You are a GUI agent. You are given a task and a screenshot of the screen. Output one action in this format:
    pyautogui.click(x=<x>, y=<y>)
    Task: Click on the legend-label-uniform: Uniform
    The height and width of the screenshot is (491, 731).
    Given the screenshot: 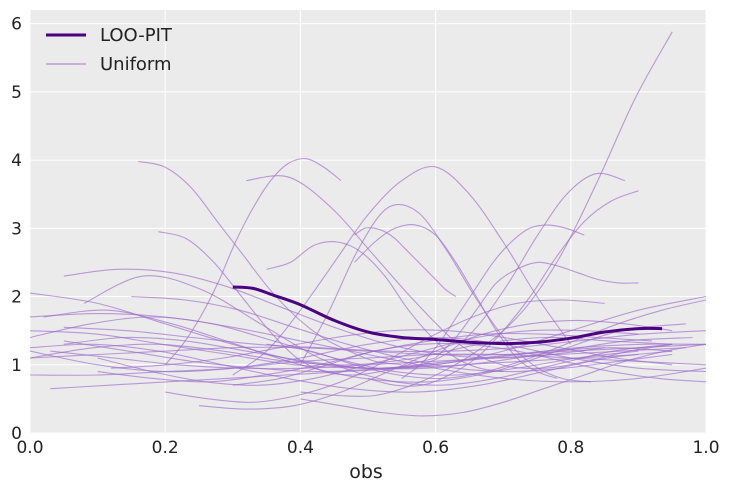 What is the action you would take?
    pyautogui.click(x=136, y=64)
    